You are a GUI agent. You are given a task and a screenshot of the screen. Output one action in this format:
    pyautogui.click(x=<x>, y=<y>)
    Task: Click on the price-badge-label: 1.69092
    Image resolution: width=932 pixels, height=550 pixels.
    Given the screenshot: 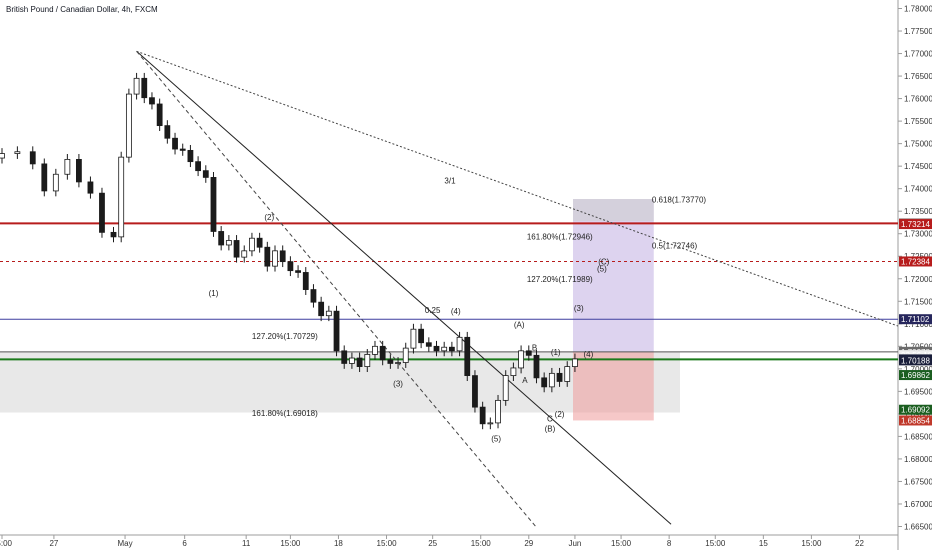 What is the action you would take?
    pyautogui.click(x=915, y=410)
    